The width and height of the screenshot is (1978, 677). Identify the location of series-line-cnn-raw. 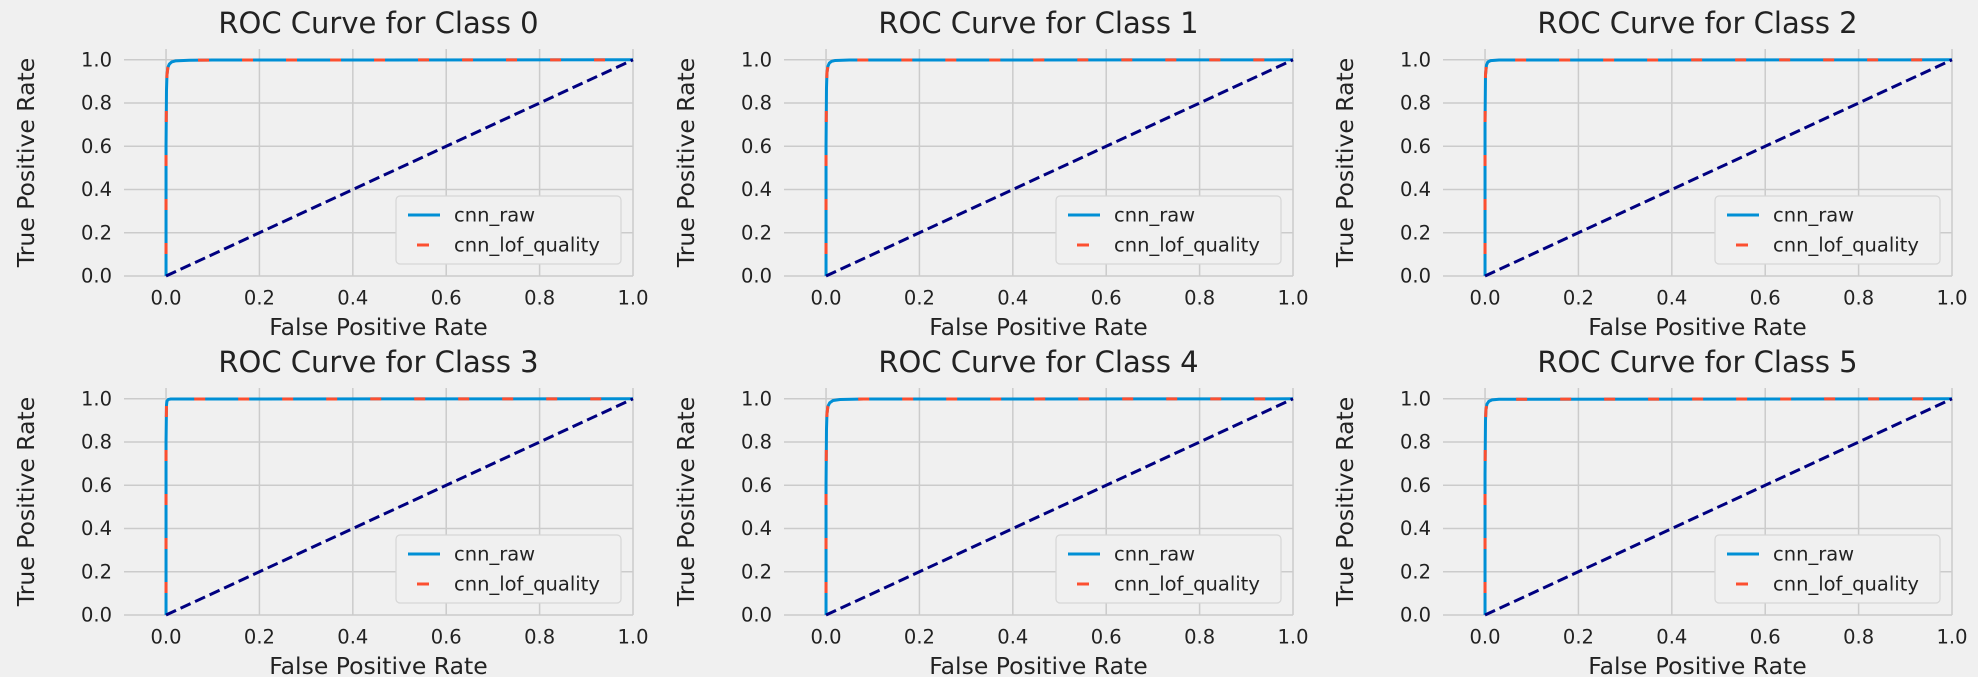
(399, 506).